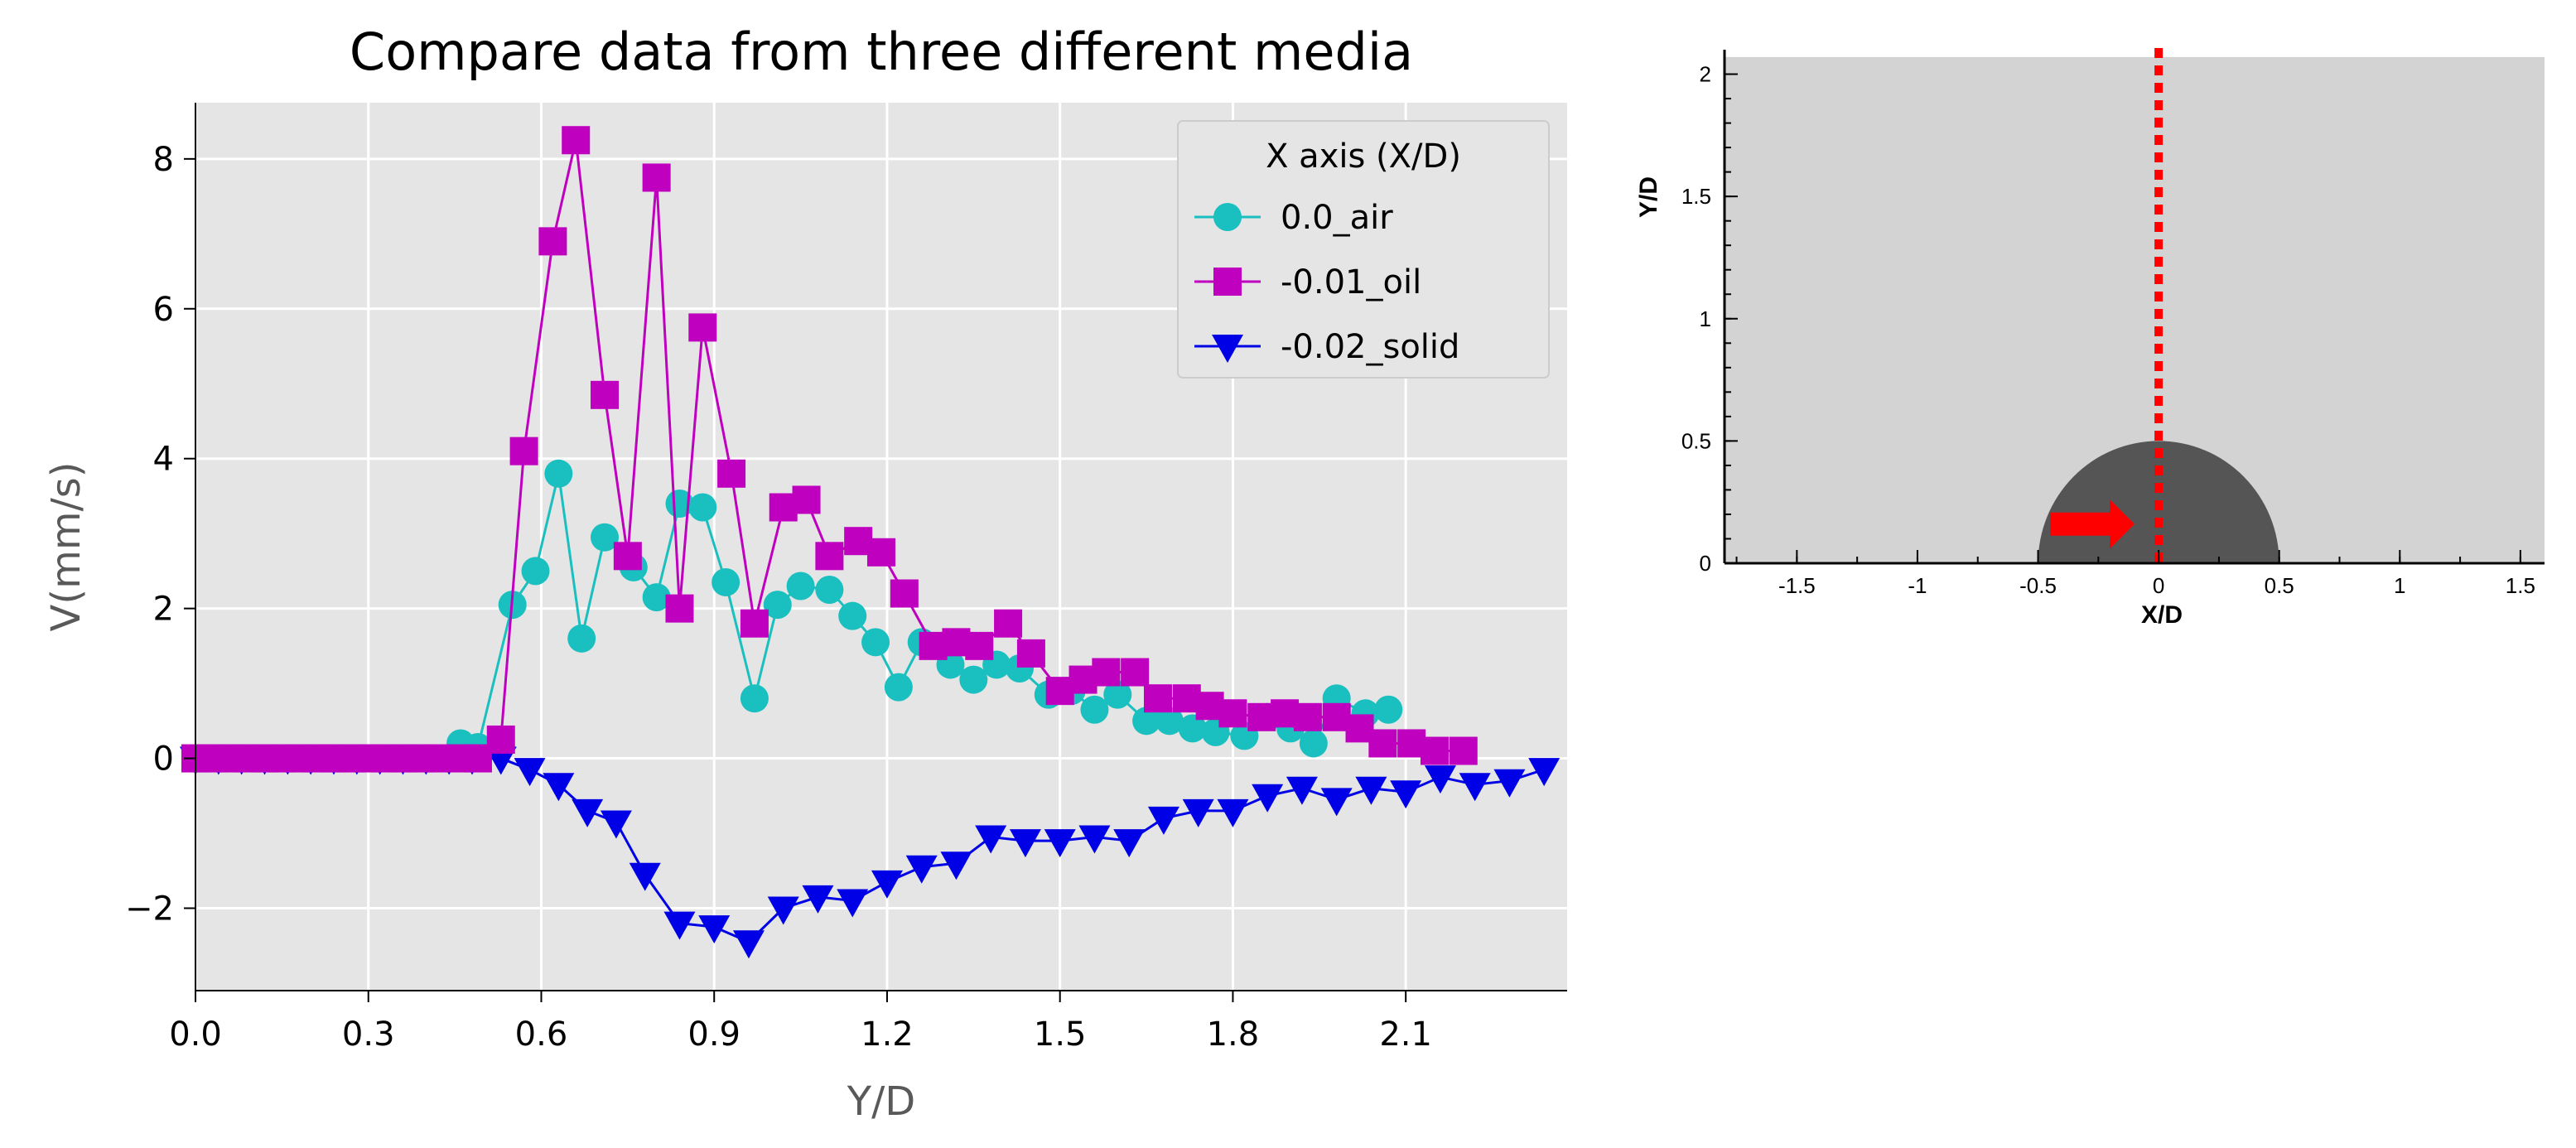  What do you see at coordinates (150, 909) in the screenshot?
I see `y-tick-label: −2` at bounding box center [150, 909].